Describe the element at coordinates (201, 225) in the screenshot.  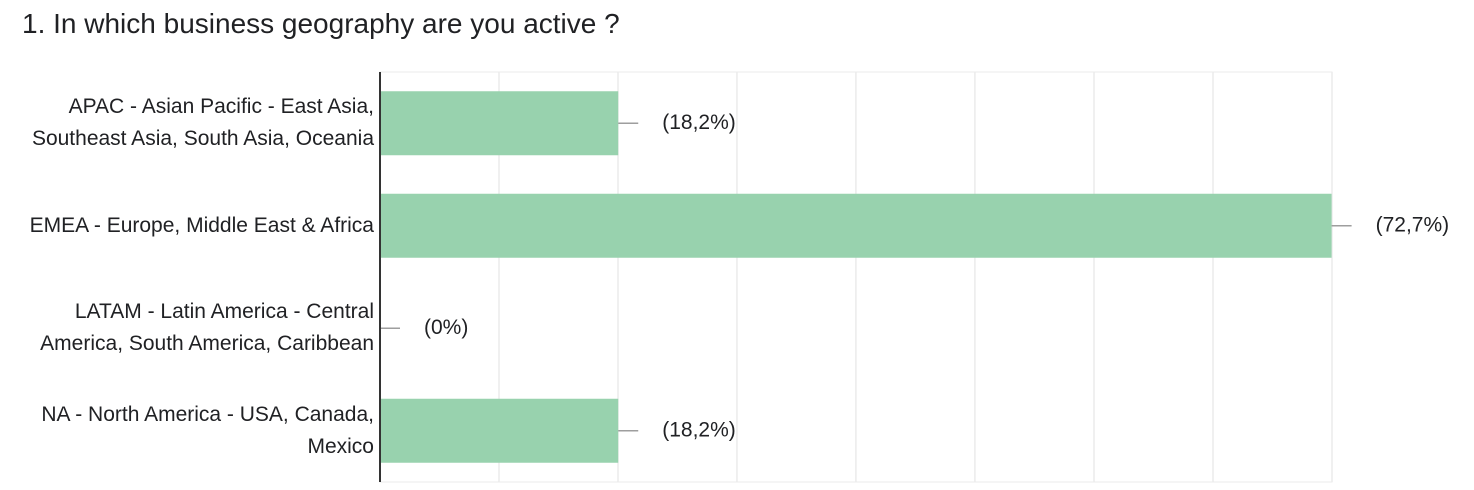
I see `y-tick-label: EMEA - Europe, Middle East & Africa` at that location.